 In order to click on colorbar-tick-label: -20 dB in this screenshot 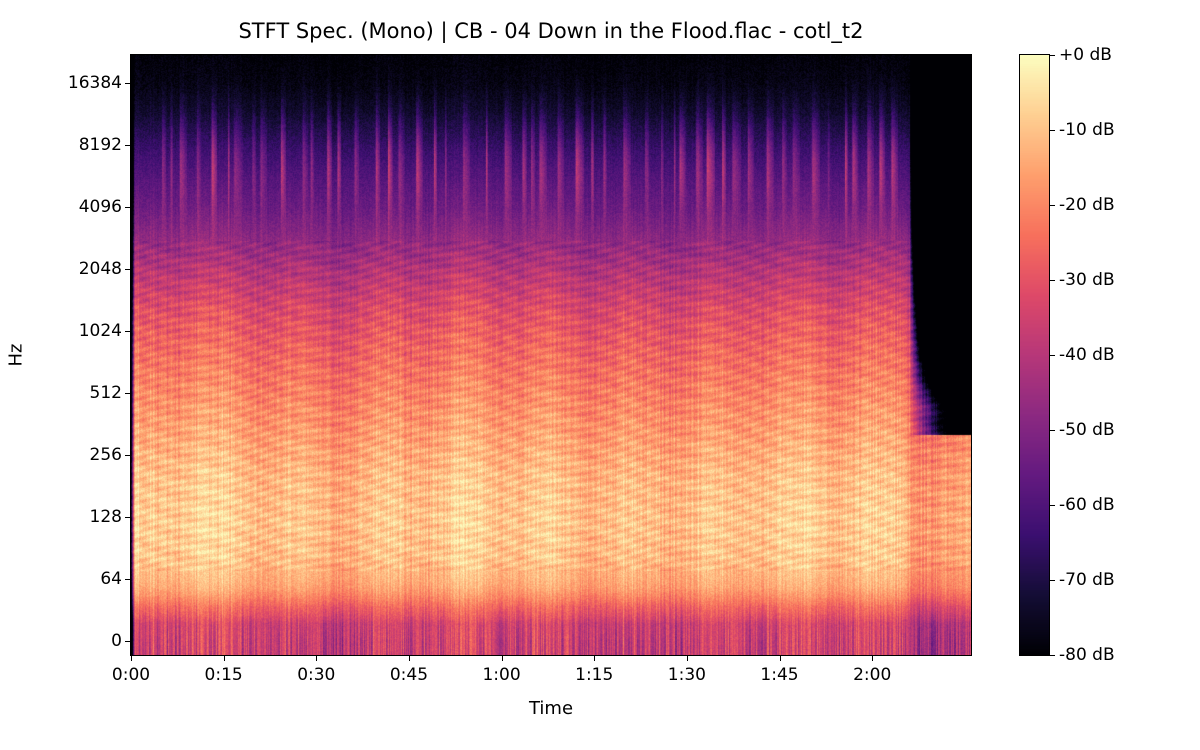, I will do `click(1087, 205)`.